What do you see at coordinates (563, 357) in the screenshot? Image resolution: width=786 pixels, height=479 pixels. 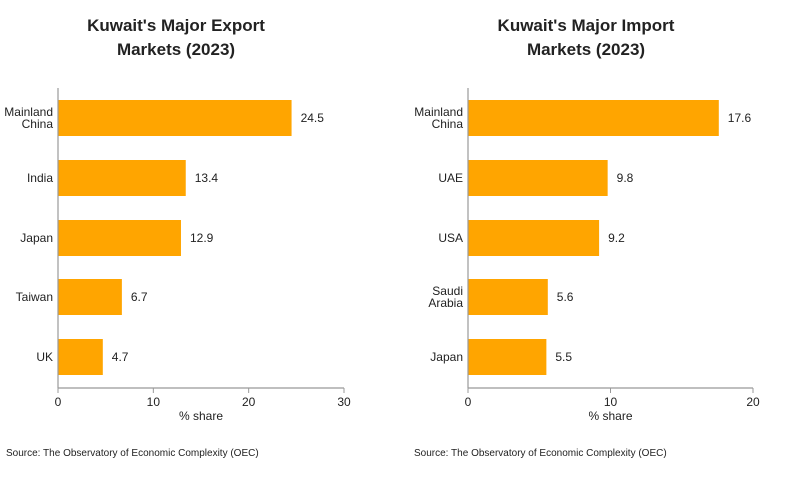 I see `value-label: 5.5` at bounding box center [563, 357].